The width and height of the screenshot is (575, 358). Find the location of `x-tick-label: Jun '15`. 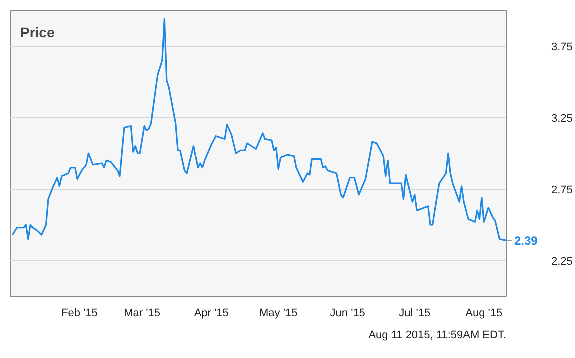

x-tick-label: Jun '15 is located at coordinates (348, 314).